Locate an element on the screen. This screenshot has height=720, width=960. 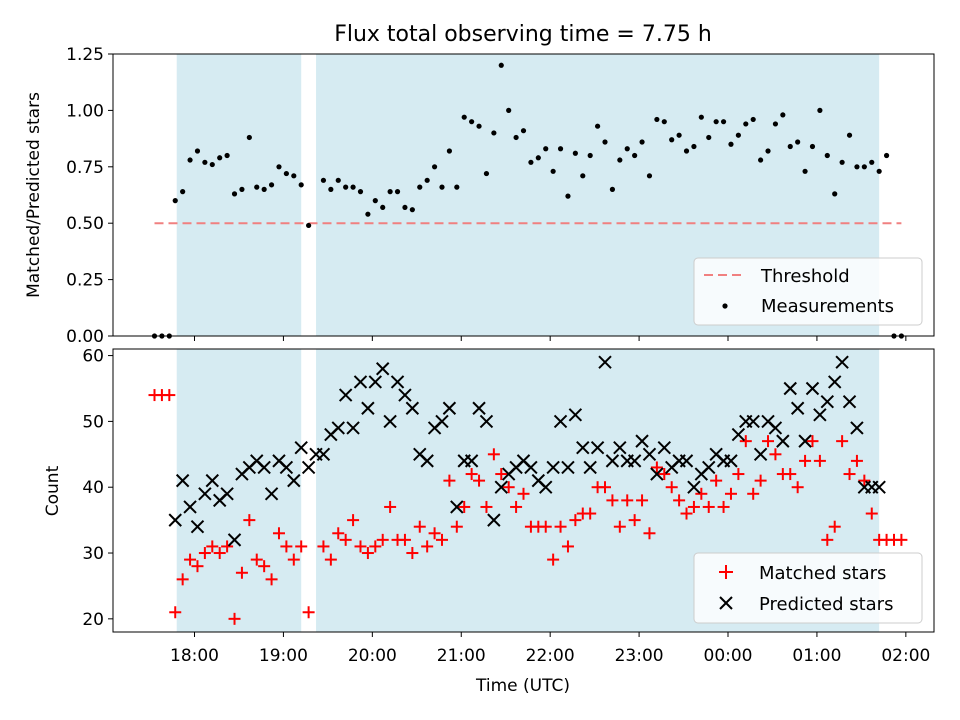
top-legend-box is located at coordinates (808, 291).